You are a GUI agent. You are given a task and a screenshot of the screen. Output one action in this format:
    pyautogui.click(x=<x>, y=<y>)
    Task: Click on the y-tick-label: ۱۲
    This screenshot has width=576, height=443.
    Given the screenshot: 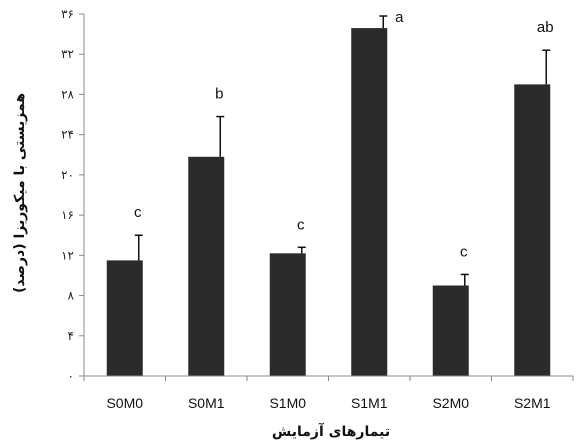 What is the action you would take?
    pyautogui.click(x=67, y=255)
    